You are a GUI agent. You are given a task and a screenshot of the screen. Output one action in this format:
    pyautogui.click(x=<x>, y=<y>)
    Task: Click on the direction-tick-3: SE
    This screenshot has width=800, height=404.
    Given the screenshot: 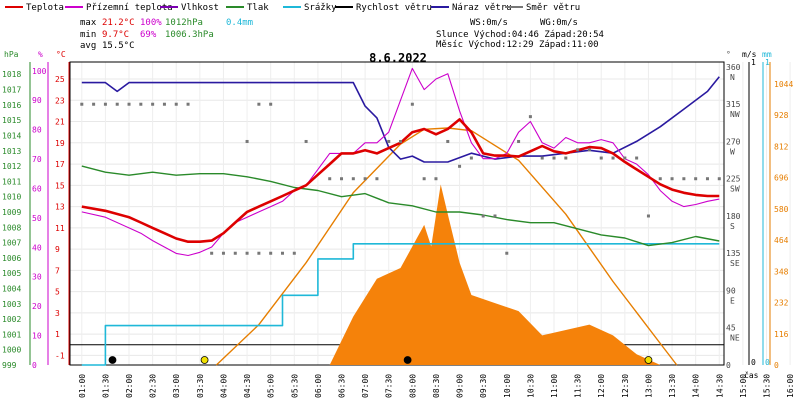 What is the action you would take?
    pyautogui.click(x=735, y=263)
    